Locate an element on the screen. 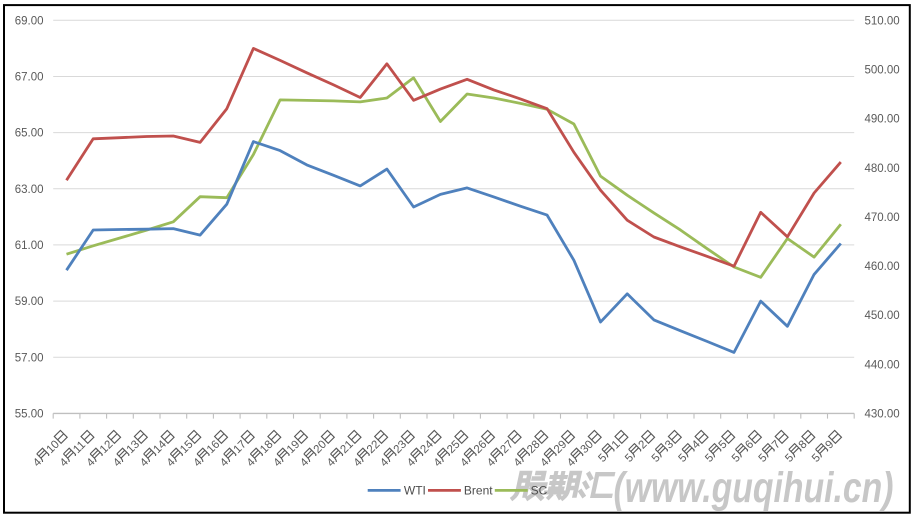 This screenshot has width=912, height=522. svg-text: Brent is located at coordinates (478, 491).